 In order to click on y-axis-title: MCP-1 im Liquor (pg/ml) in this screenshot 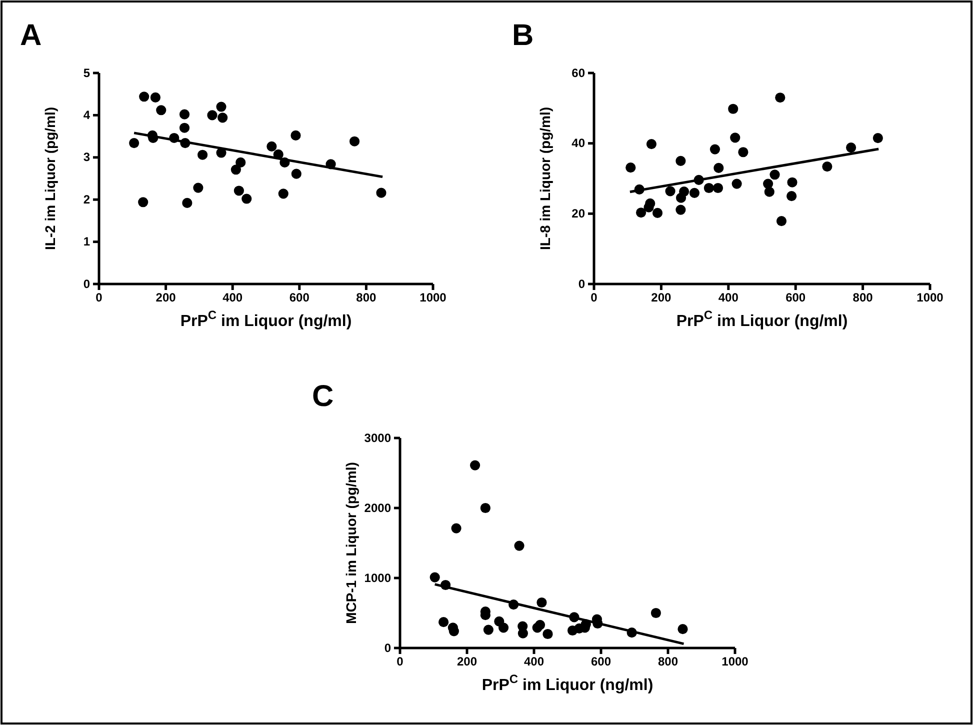, I will do `click(351, 543)`.